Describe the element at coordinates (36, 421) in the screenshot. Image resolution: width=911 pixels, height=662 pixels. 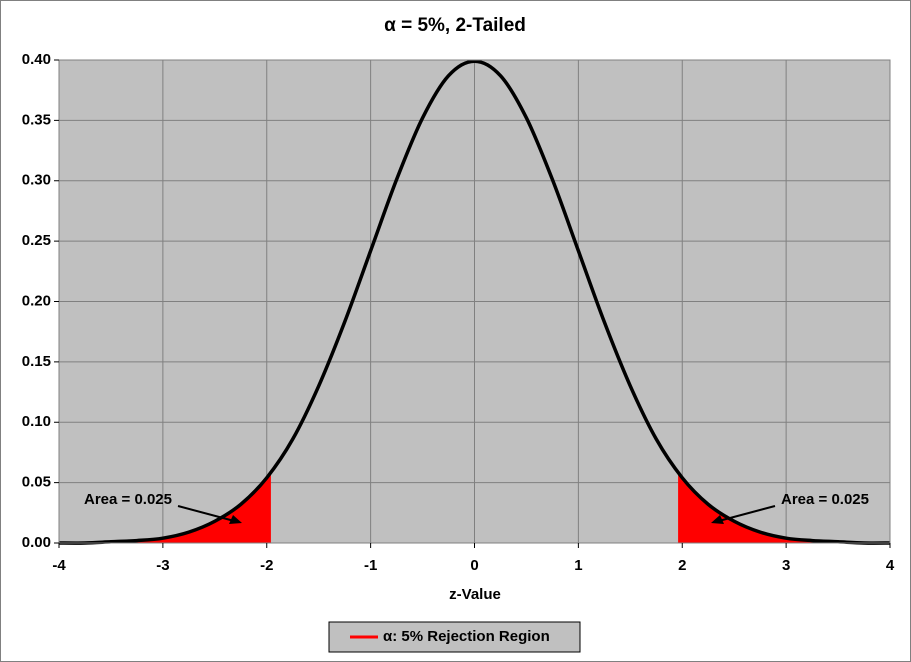
I see `y-tick-label: 0.10` at that location.